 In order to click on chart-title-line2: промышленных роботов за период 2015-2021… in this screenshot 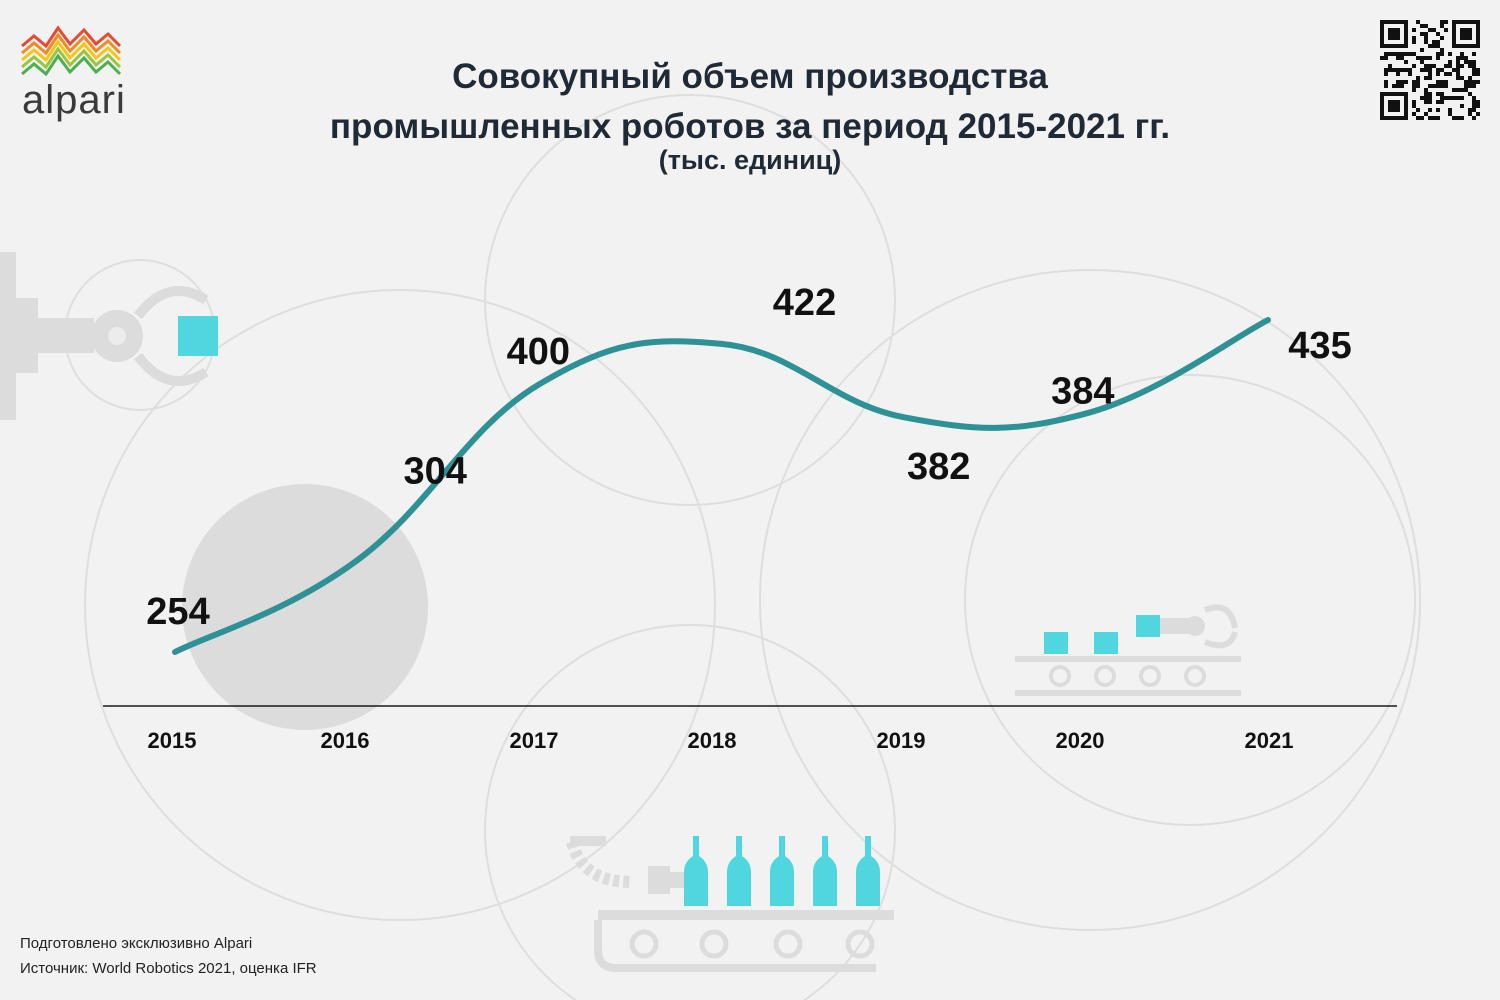, I will do `click(750, 126)`.